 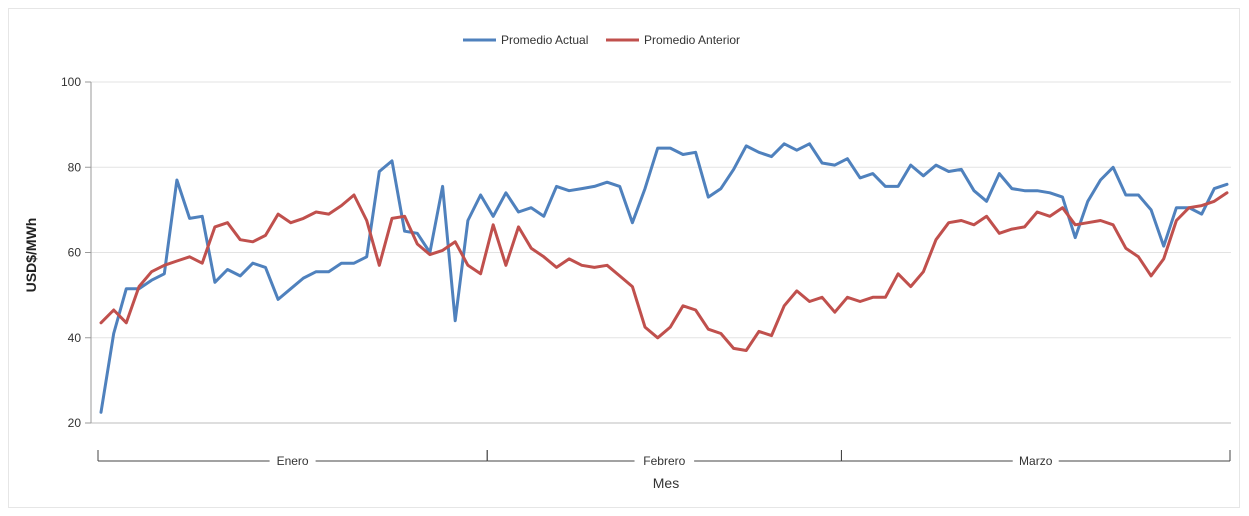 I want to click on x-axis-month-brackets: Enero Febrero Marzo, so click(x=664, y=459).